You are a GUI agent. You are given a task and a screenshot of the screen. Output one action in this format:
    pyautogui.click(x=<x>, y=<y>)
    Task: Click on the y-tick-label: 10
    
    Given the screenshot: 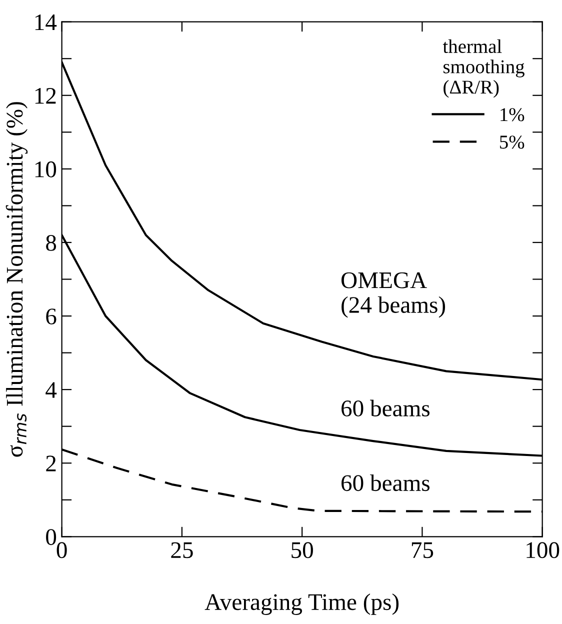 What is the action you would take?
    pyautogui.click(x=45, y=169)
    